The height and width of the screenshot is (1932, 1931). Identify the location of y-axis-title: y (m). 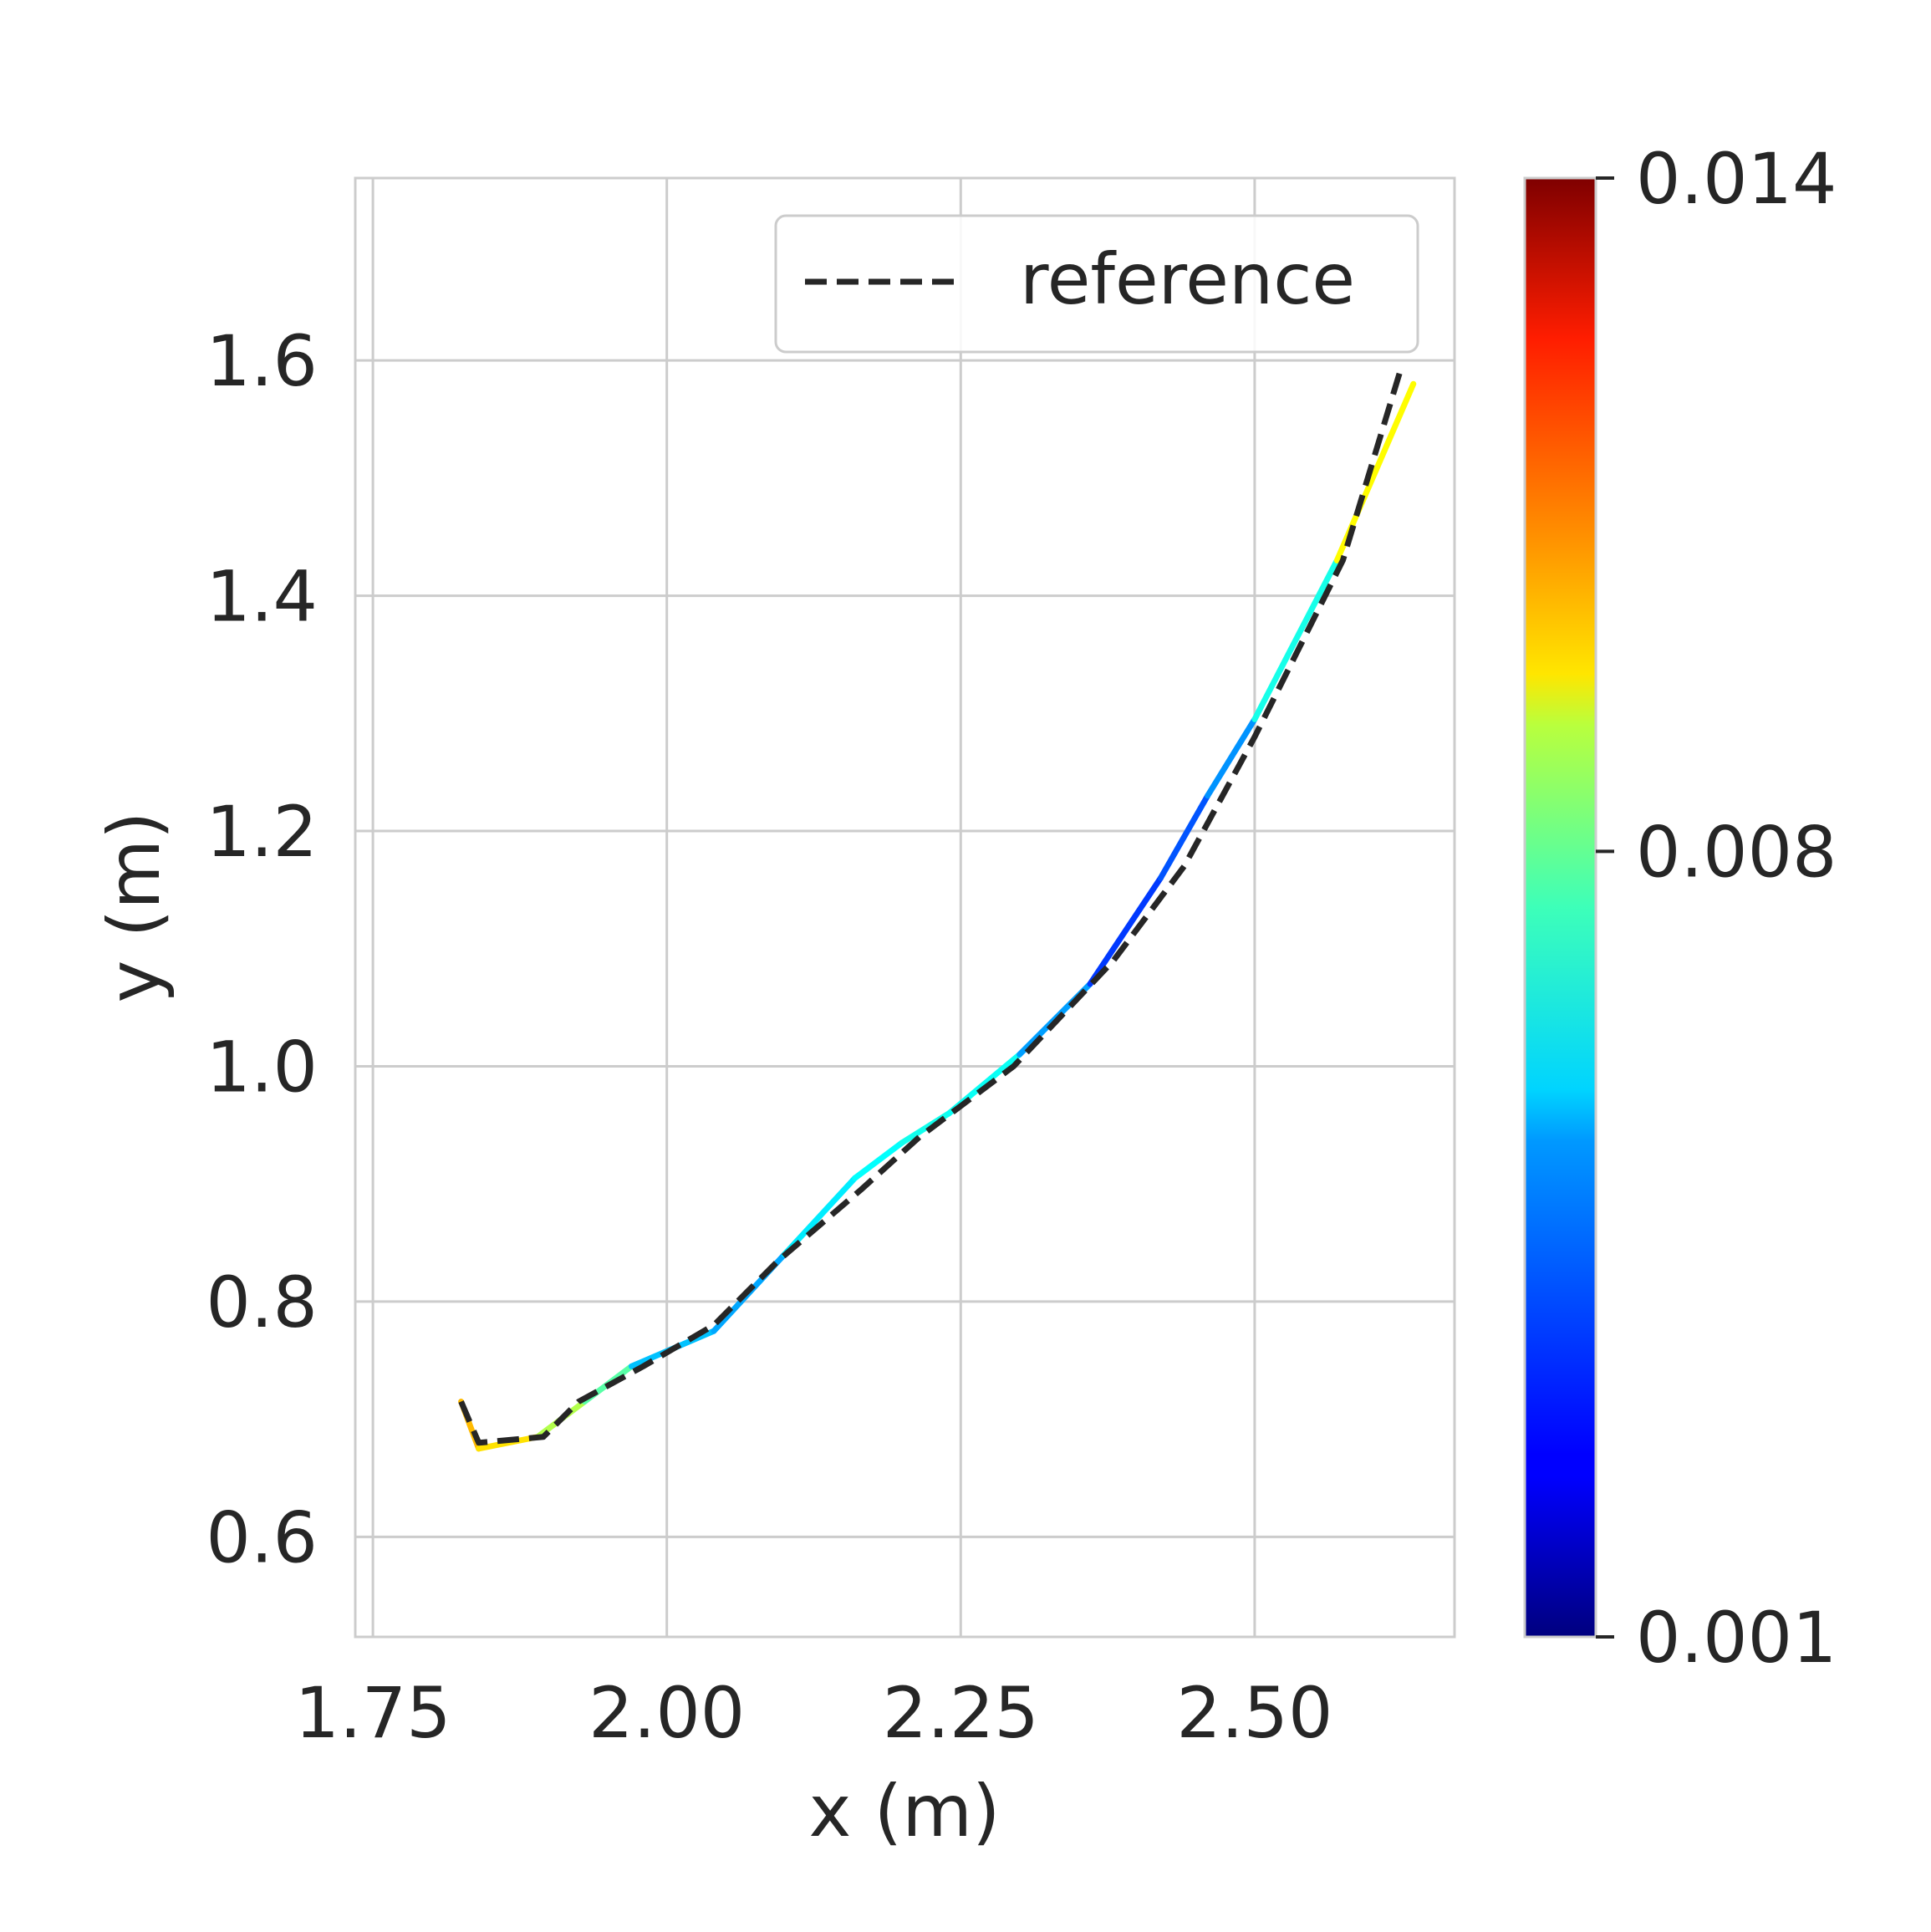
(134, 906).